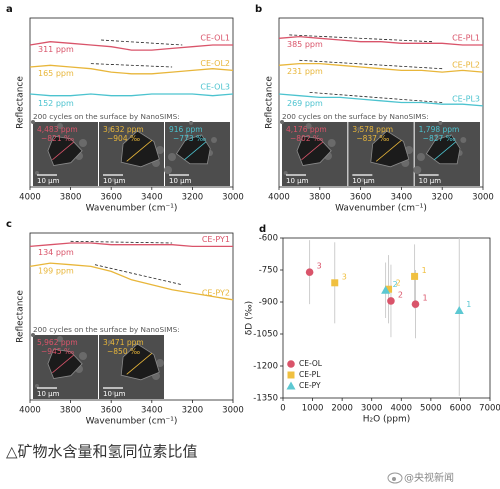 Image resolution: width=500 pixels, height=489 pixels. Describe the element at coordinates (21, 102) in the screenshot. I see `y-axis-label: Reflectance` at that location.